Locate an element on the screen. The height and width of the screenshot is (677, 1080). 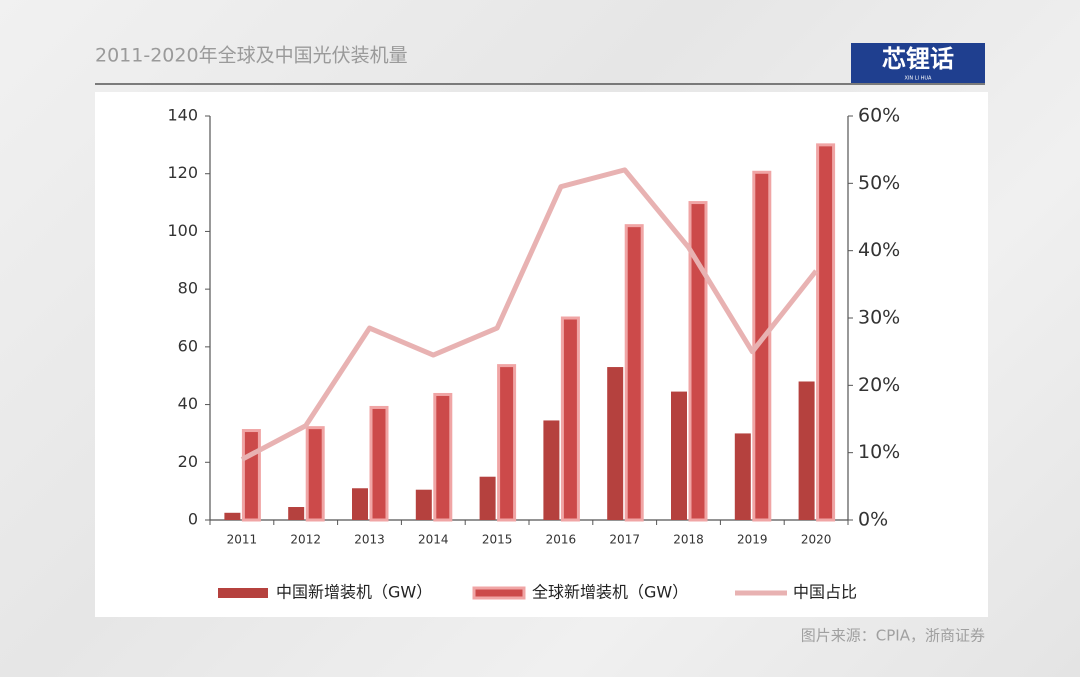
x-tick-label: 2016 is located at coordinates (561, 540).